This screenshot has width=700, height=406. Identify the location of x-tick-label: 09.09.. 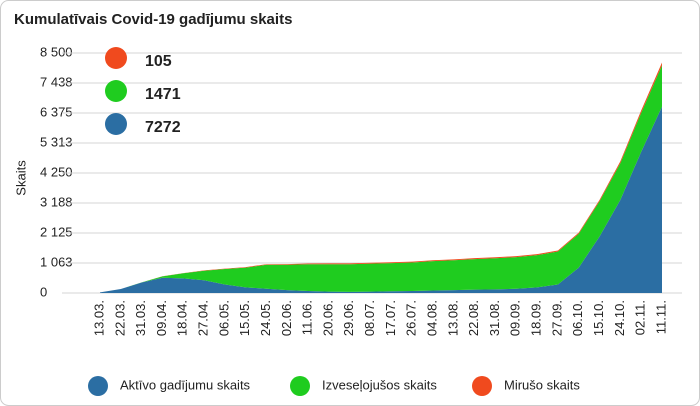
(515, 318).